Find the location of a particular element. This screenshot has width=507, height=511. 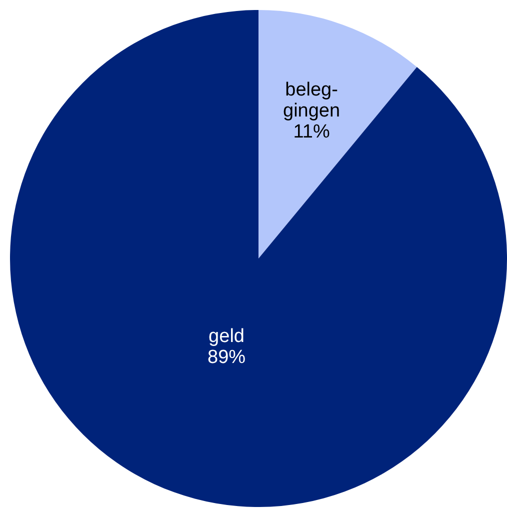

slice-label: geld is located at coordinates (226, 337).